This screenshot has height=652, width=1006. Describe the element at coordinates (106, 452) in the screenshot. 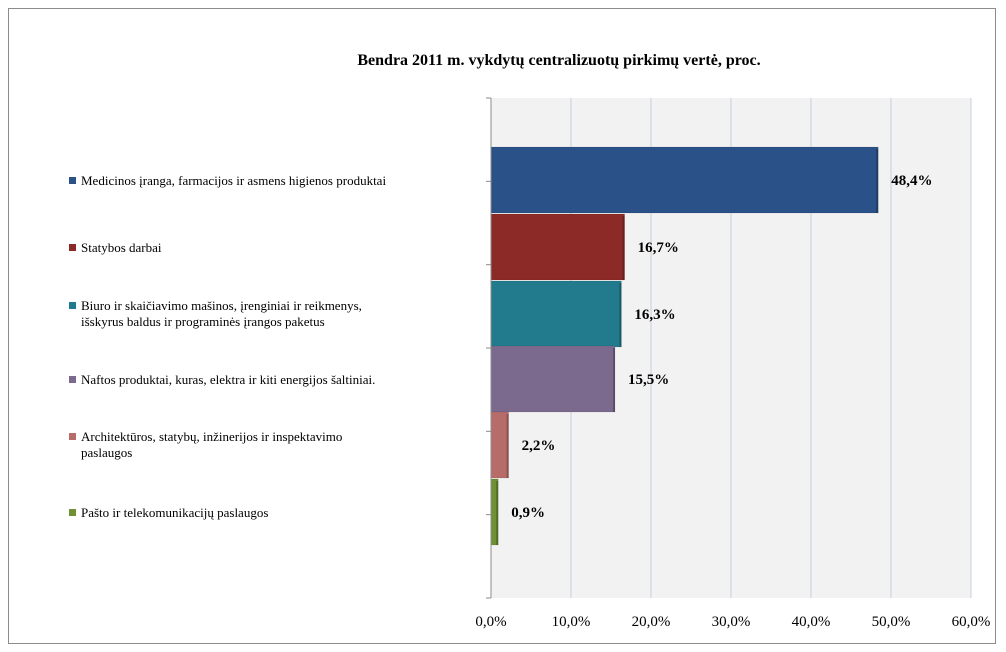

I see `legend-label: paslaugos` at that location.